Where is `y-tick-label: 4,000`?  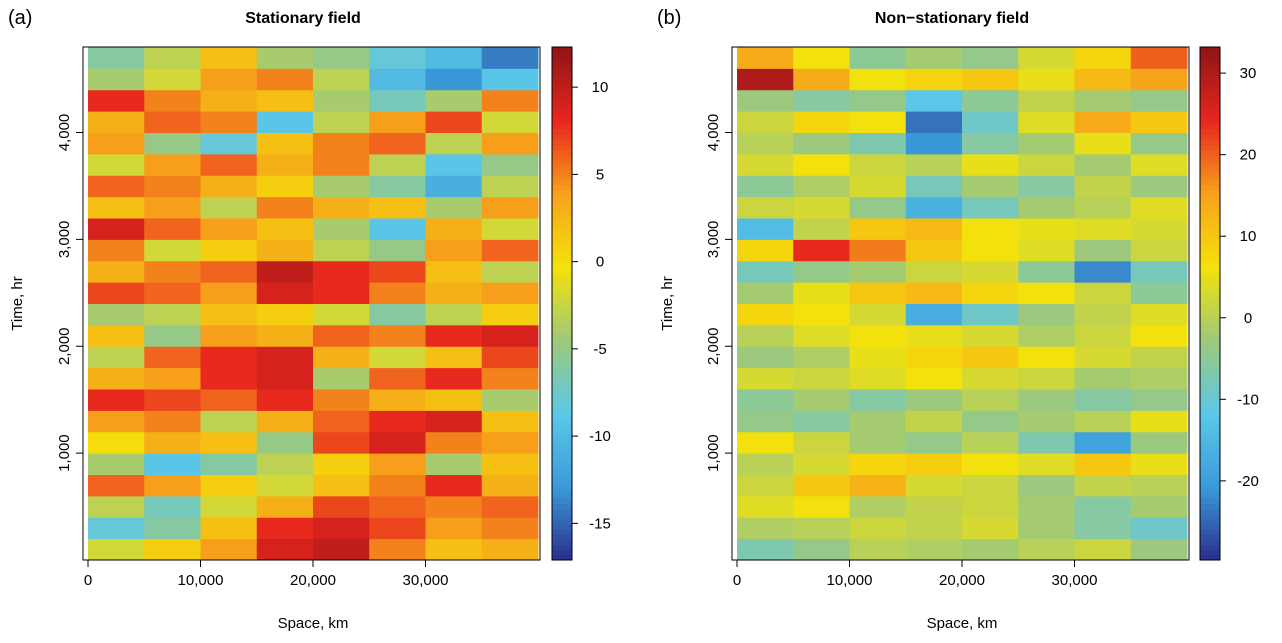
y-tick-label: 4,000 is located at coordinates (713, 133).